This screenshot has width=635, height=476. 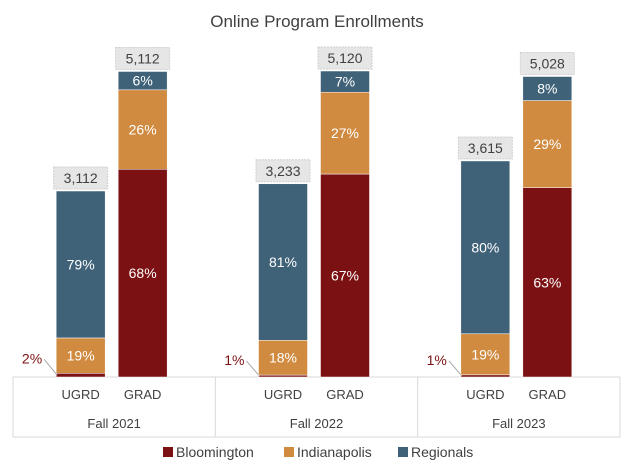 I want to click on legend: Bloomington Indianapolis Regionals, so click(x=318, y=452).